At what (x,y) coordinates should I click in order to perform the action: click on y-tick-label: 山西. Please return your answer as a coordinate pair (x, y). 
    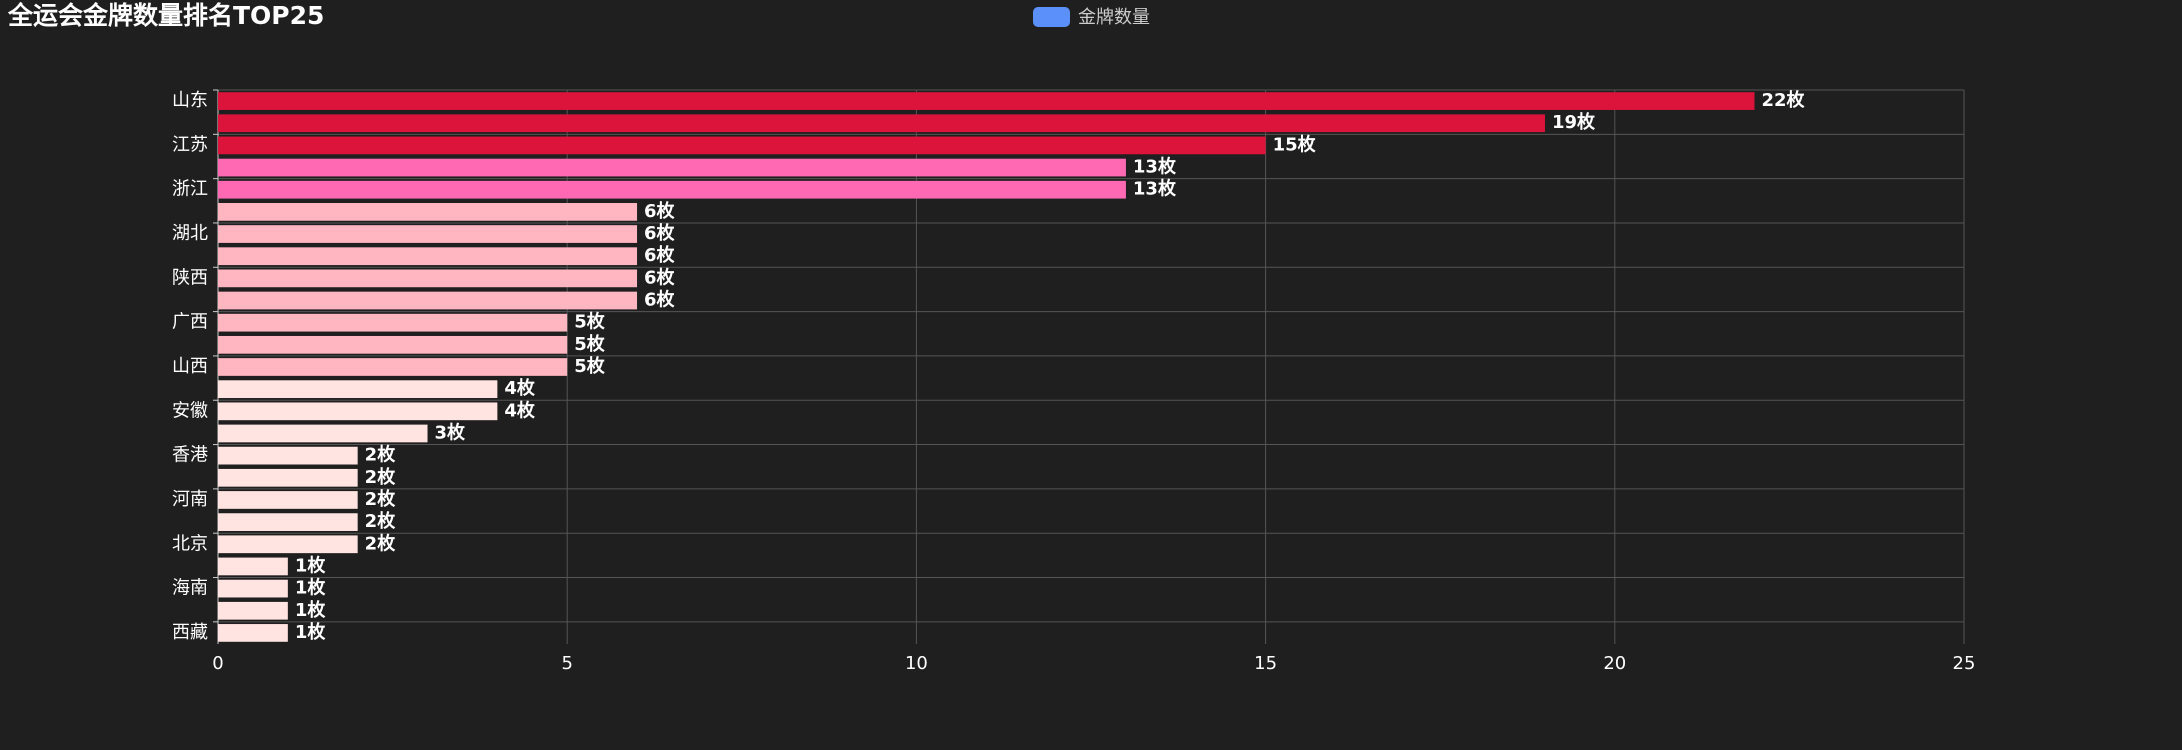
    Looking at the image, I should click on (190, 366).